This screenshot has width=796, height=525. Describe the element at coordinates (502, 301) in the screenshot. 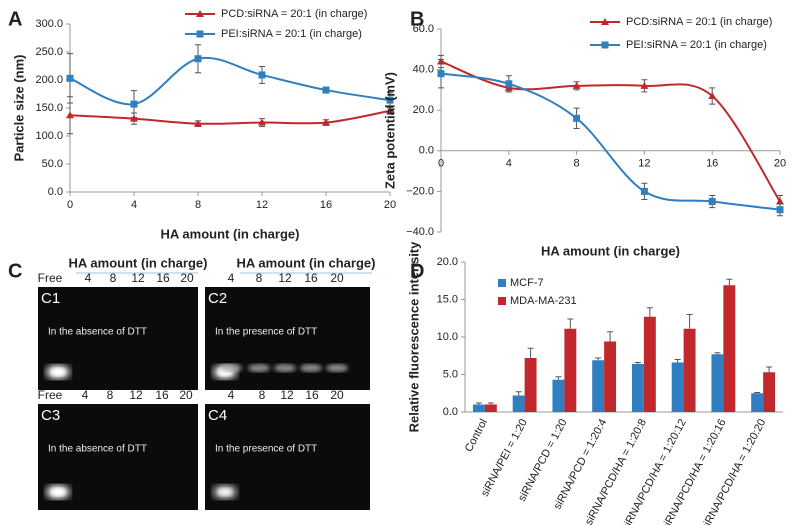

I see `legend-swatch` at that location.